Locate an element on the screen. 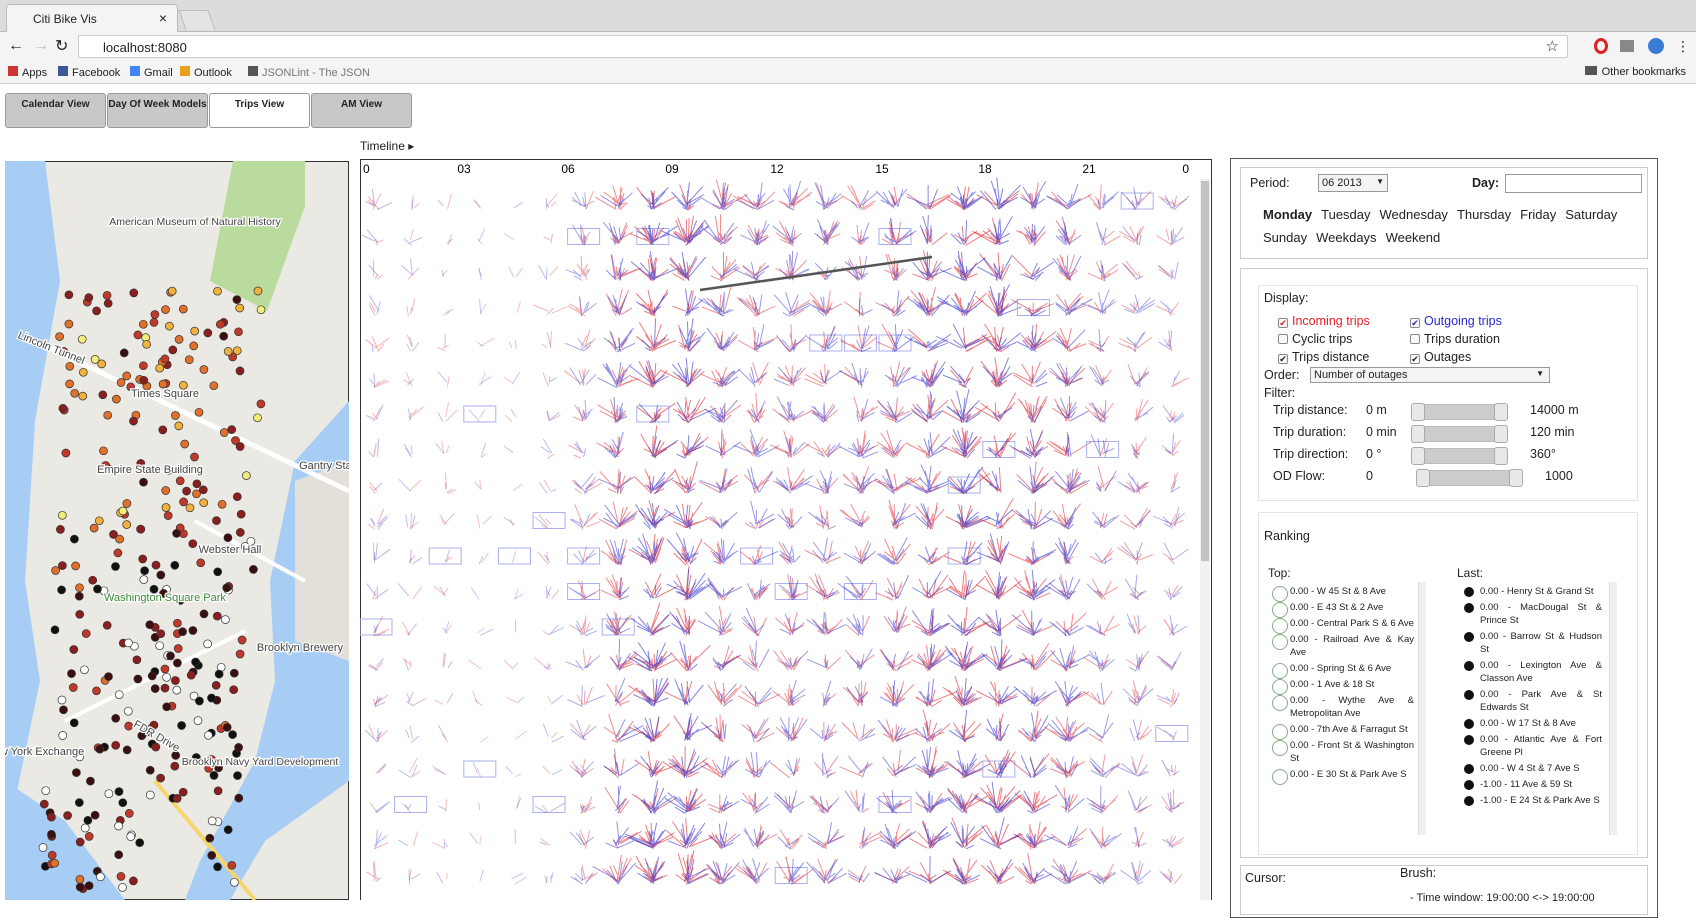  ranking-item: 0.00 - W 4 St & 7 Ave S is located at coordinates (1532, 768).